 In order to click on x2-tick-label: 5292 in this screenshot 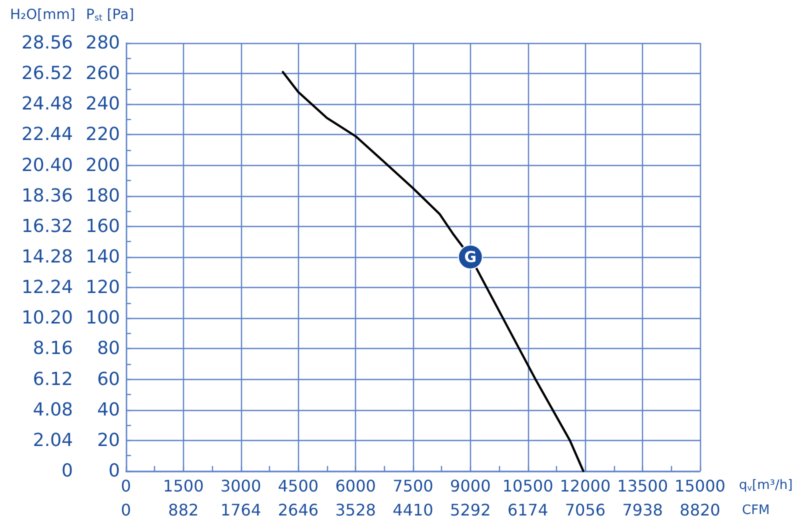, I will do `click(470, 510)`.